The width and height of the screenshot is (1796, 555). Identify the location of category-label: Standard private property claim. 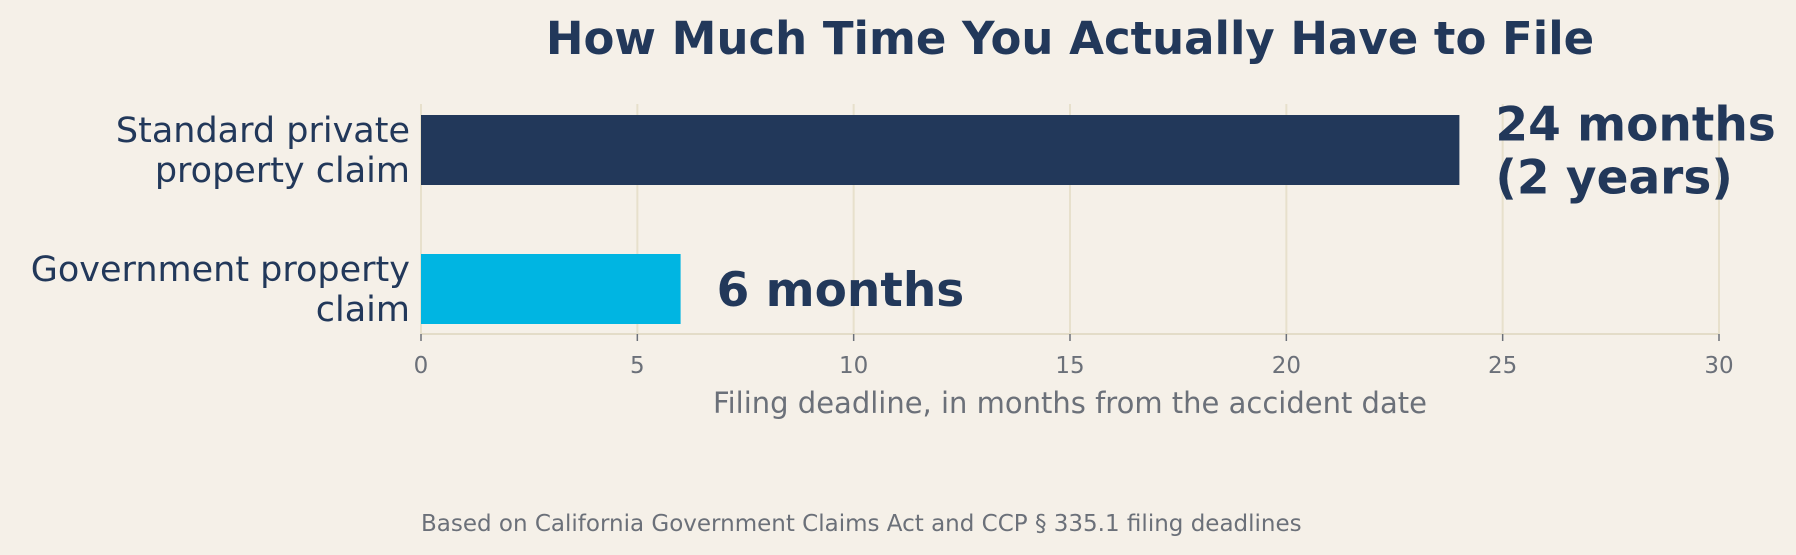
(263, 151).